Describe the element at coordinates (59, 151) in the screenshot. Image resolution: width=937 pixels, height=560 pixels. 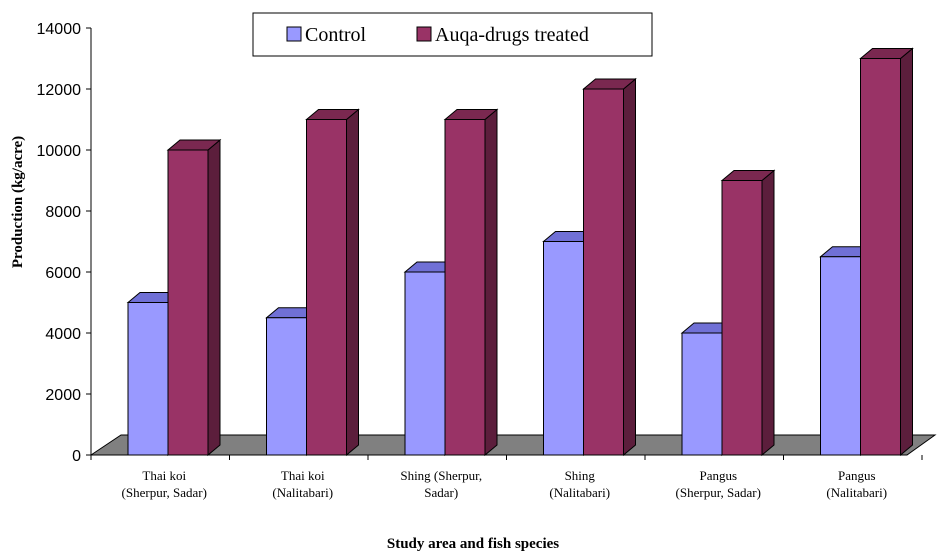
I see `y-tick-label: 10000` at that location.